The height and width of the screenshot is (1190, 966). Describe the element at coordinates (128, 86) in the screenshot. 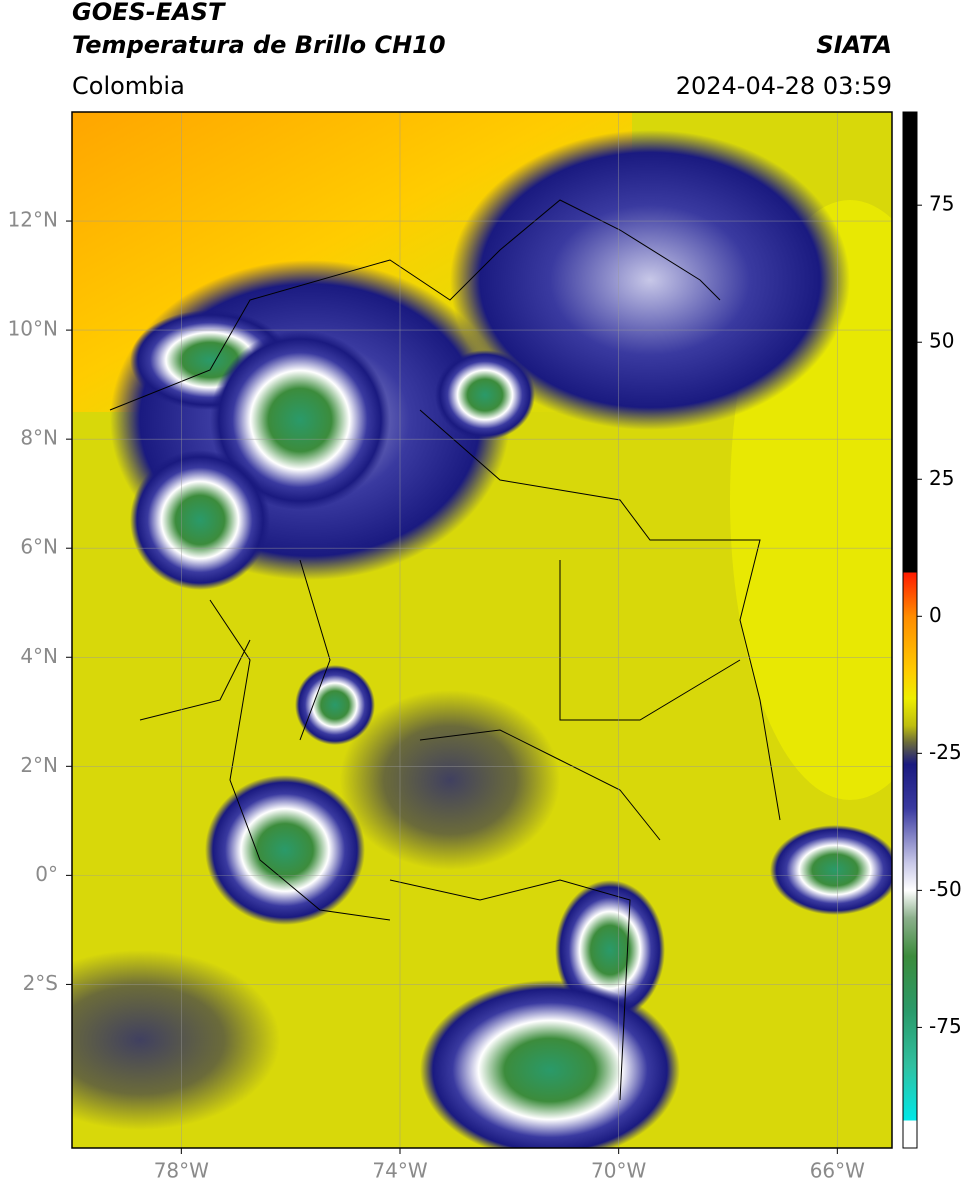

I see `region: Colombia` at that location.